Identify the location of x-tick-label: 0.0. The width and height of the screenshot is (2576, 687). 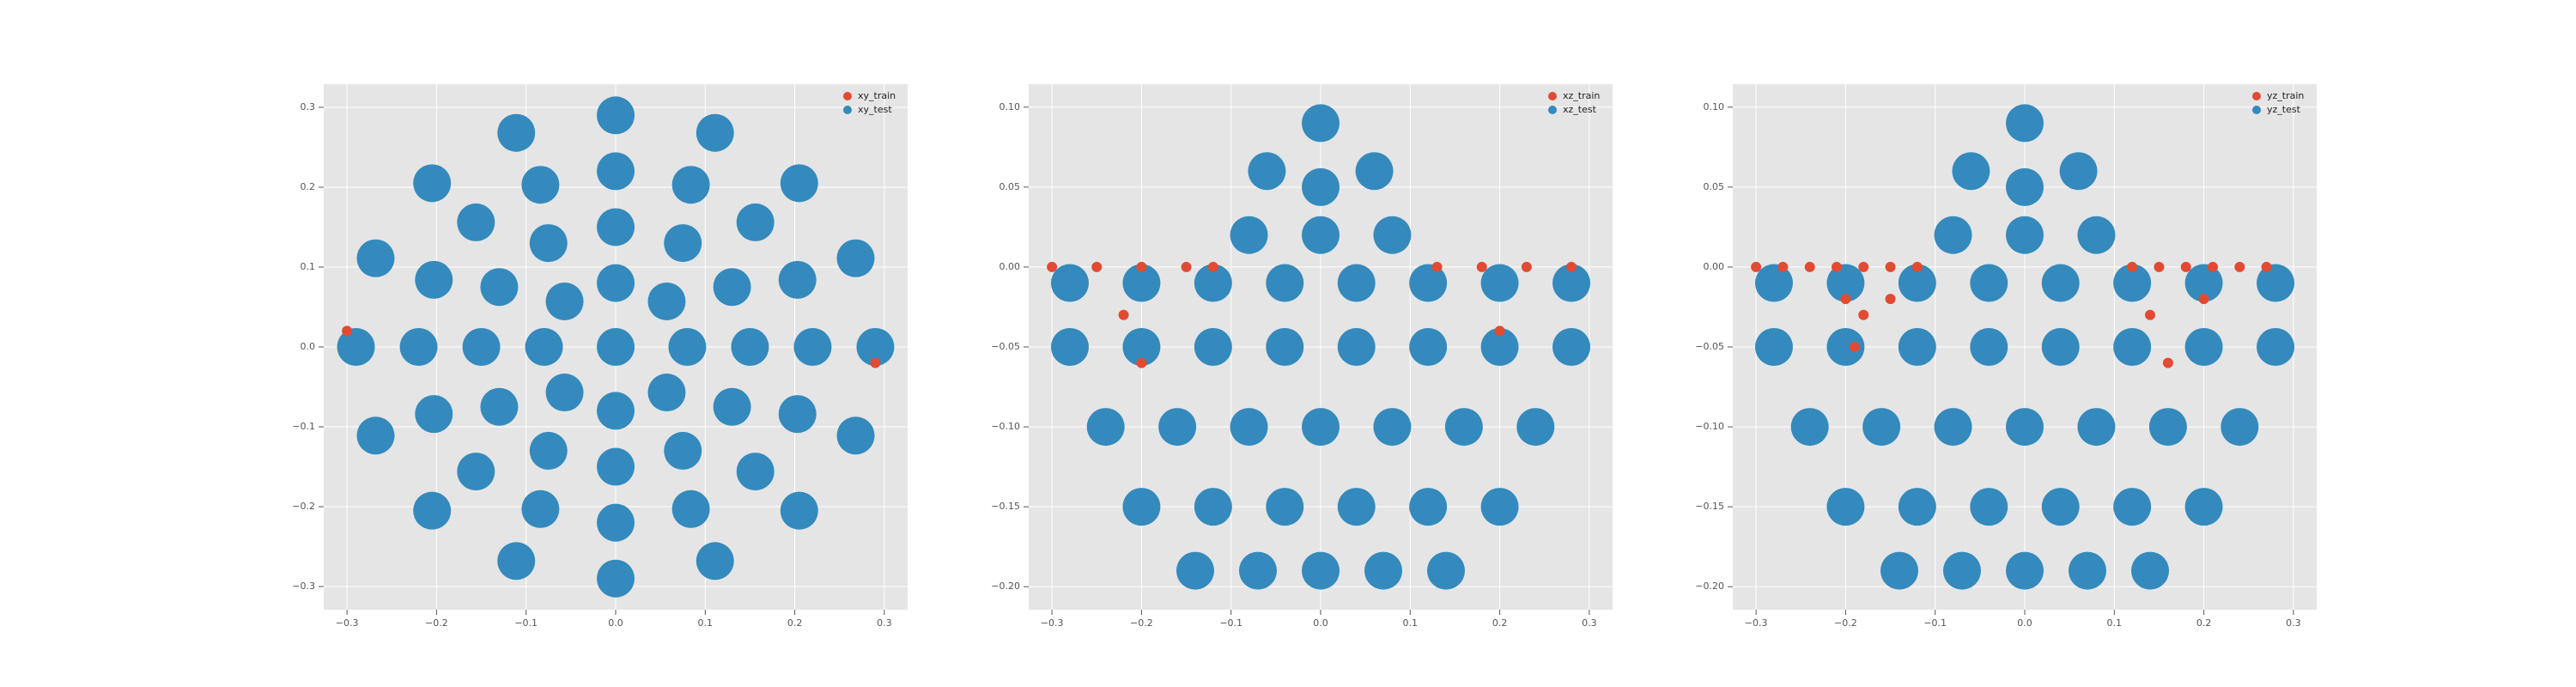
(2025, 623).